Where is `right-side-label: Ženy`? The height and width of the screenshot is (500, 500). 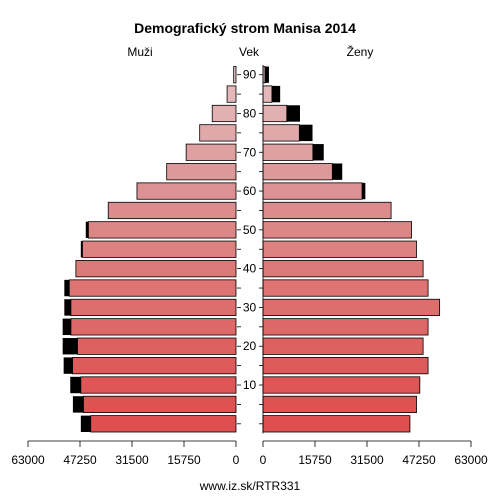 right-side-label: Ženy is located at coordinates (360, 51).